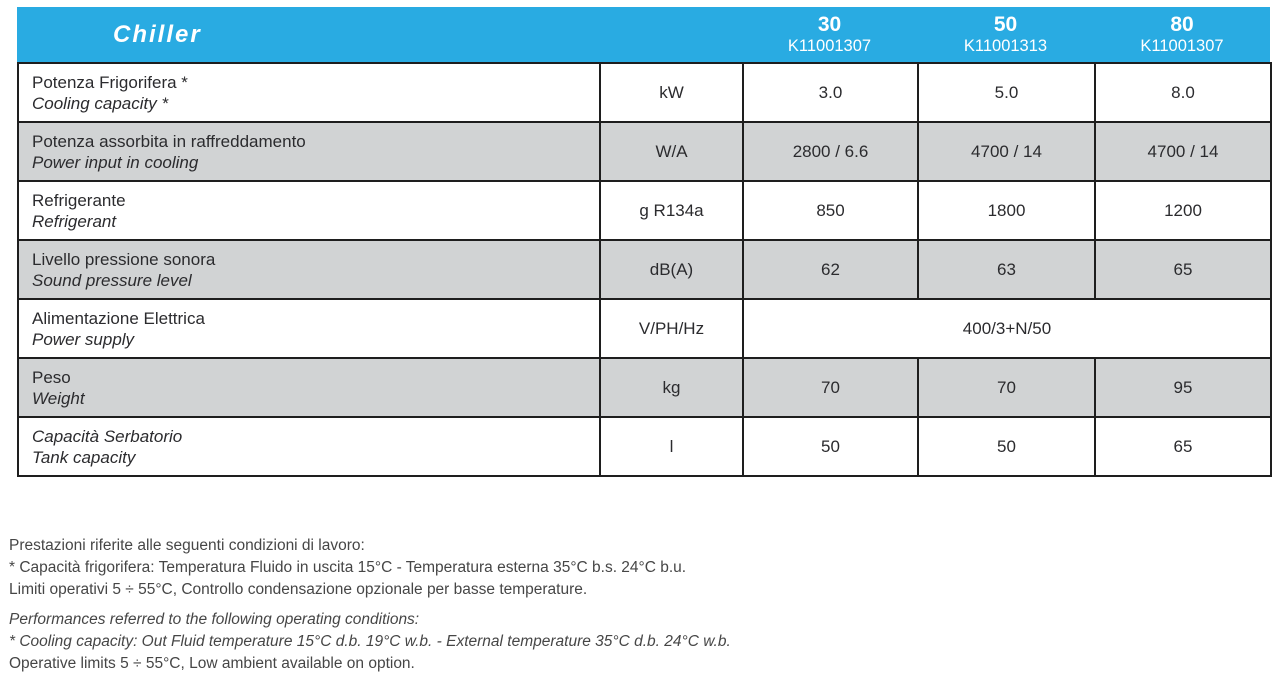 Image resolution: width=1274 pixels, height=679 pixels. What do you see at coordinates (157, 34) in the screenshot?
I see `product-title: Chiller` at bounding box center [157, 34].